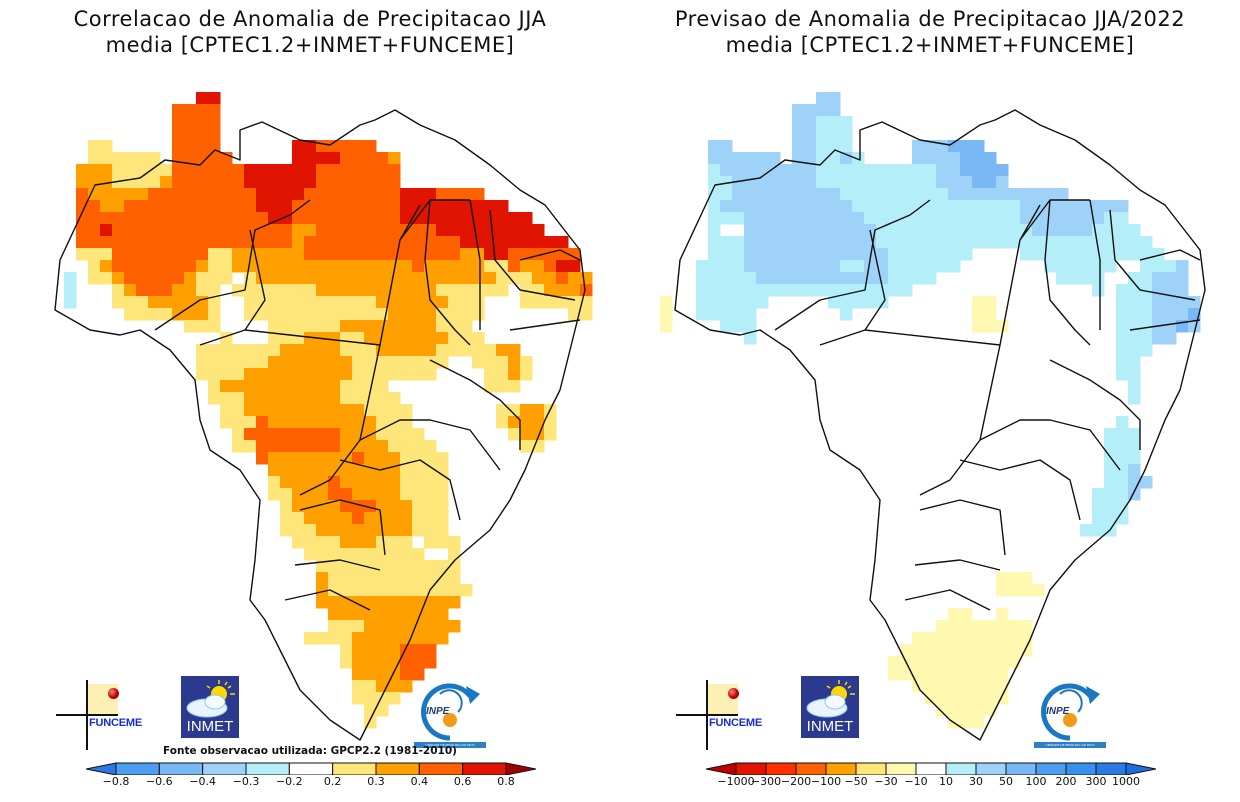  Describe the element at coordinates (106, 715) in the screenshot. I see `funceme-logo: FUNCEME` at that location.